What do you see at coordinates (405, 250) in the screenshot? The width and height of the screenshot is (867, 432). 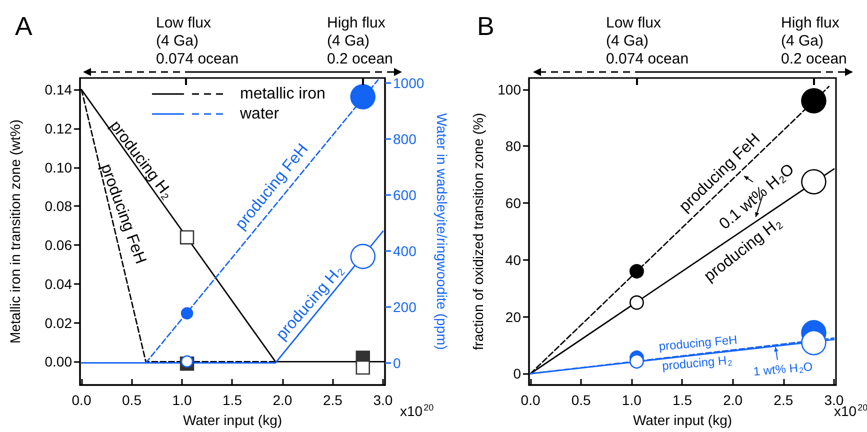 I see `y2-tick-label: 400` at bounding box center [405, 250].